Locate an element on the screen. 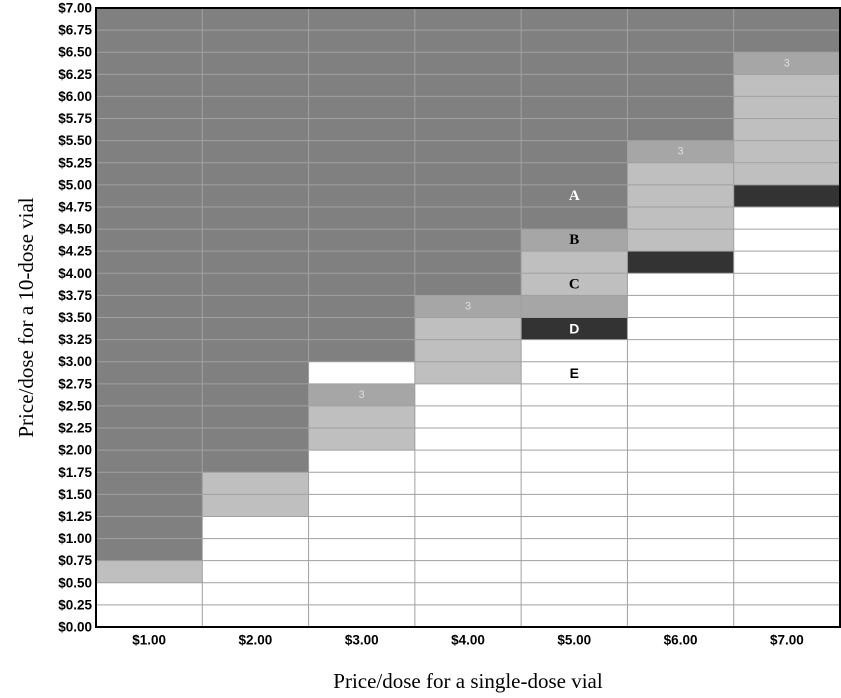 Image resolution: width=841 pixels, height=698 pixels. y-tick-label: $6.00 is located at coordinates (75, 96).